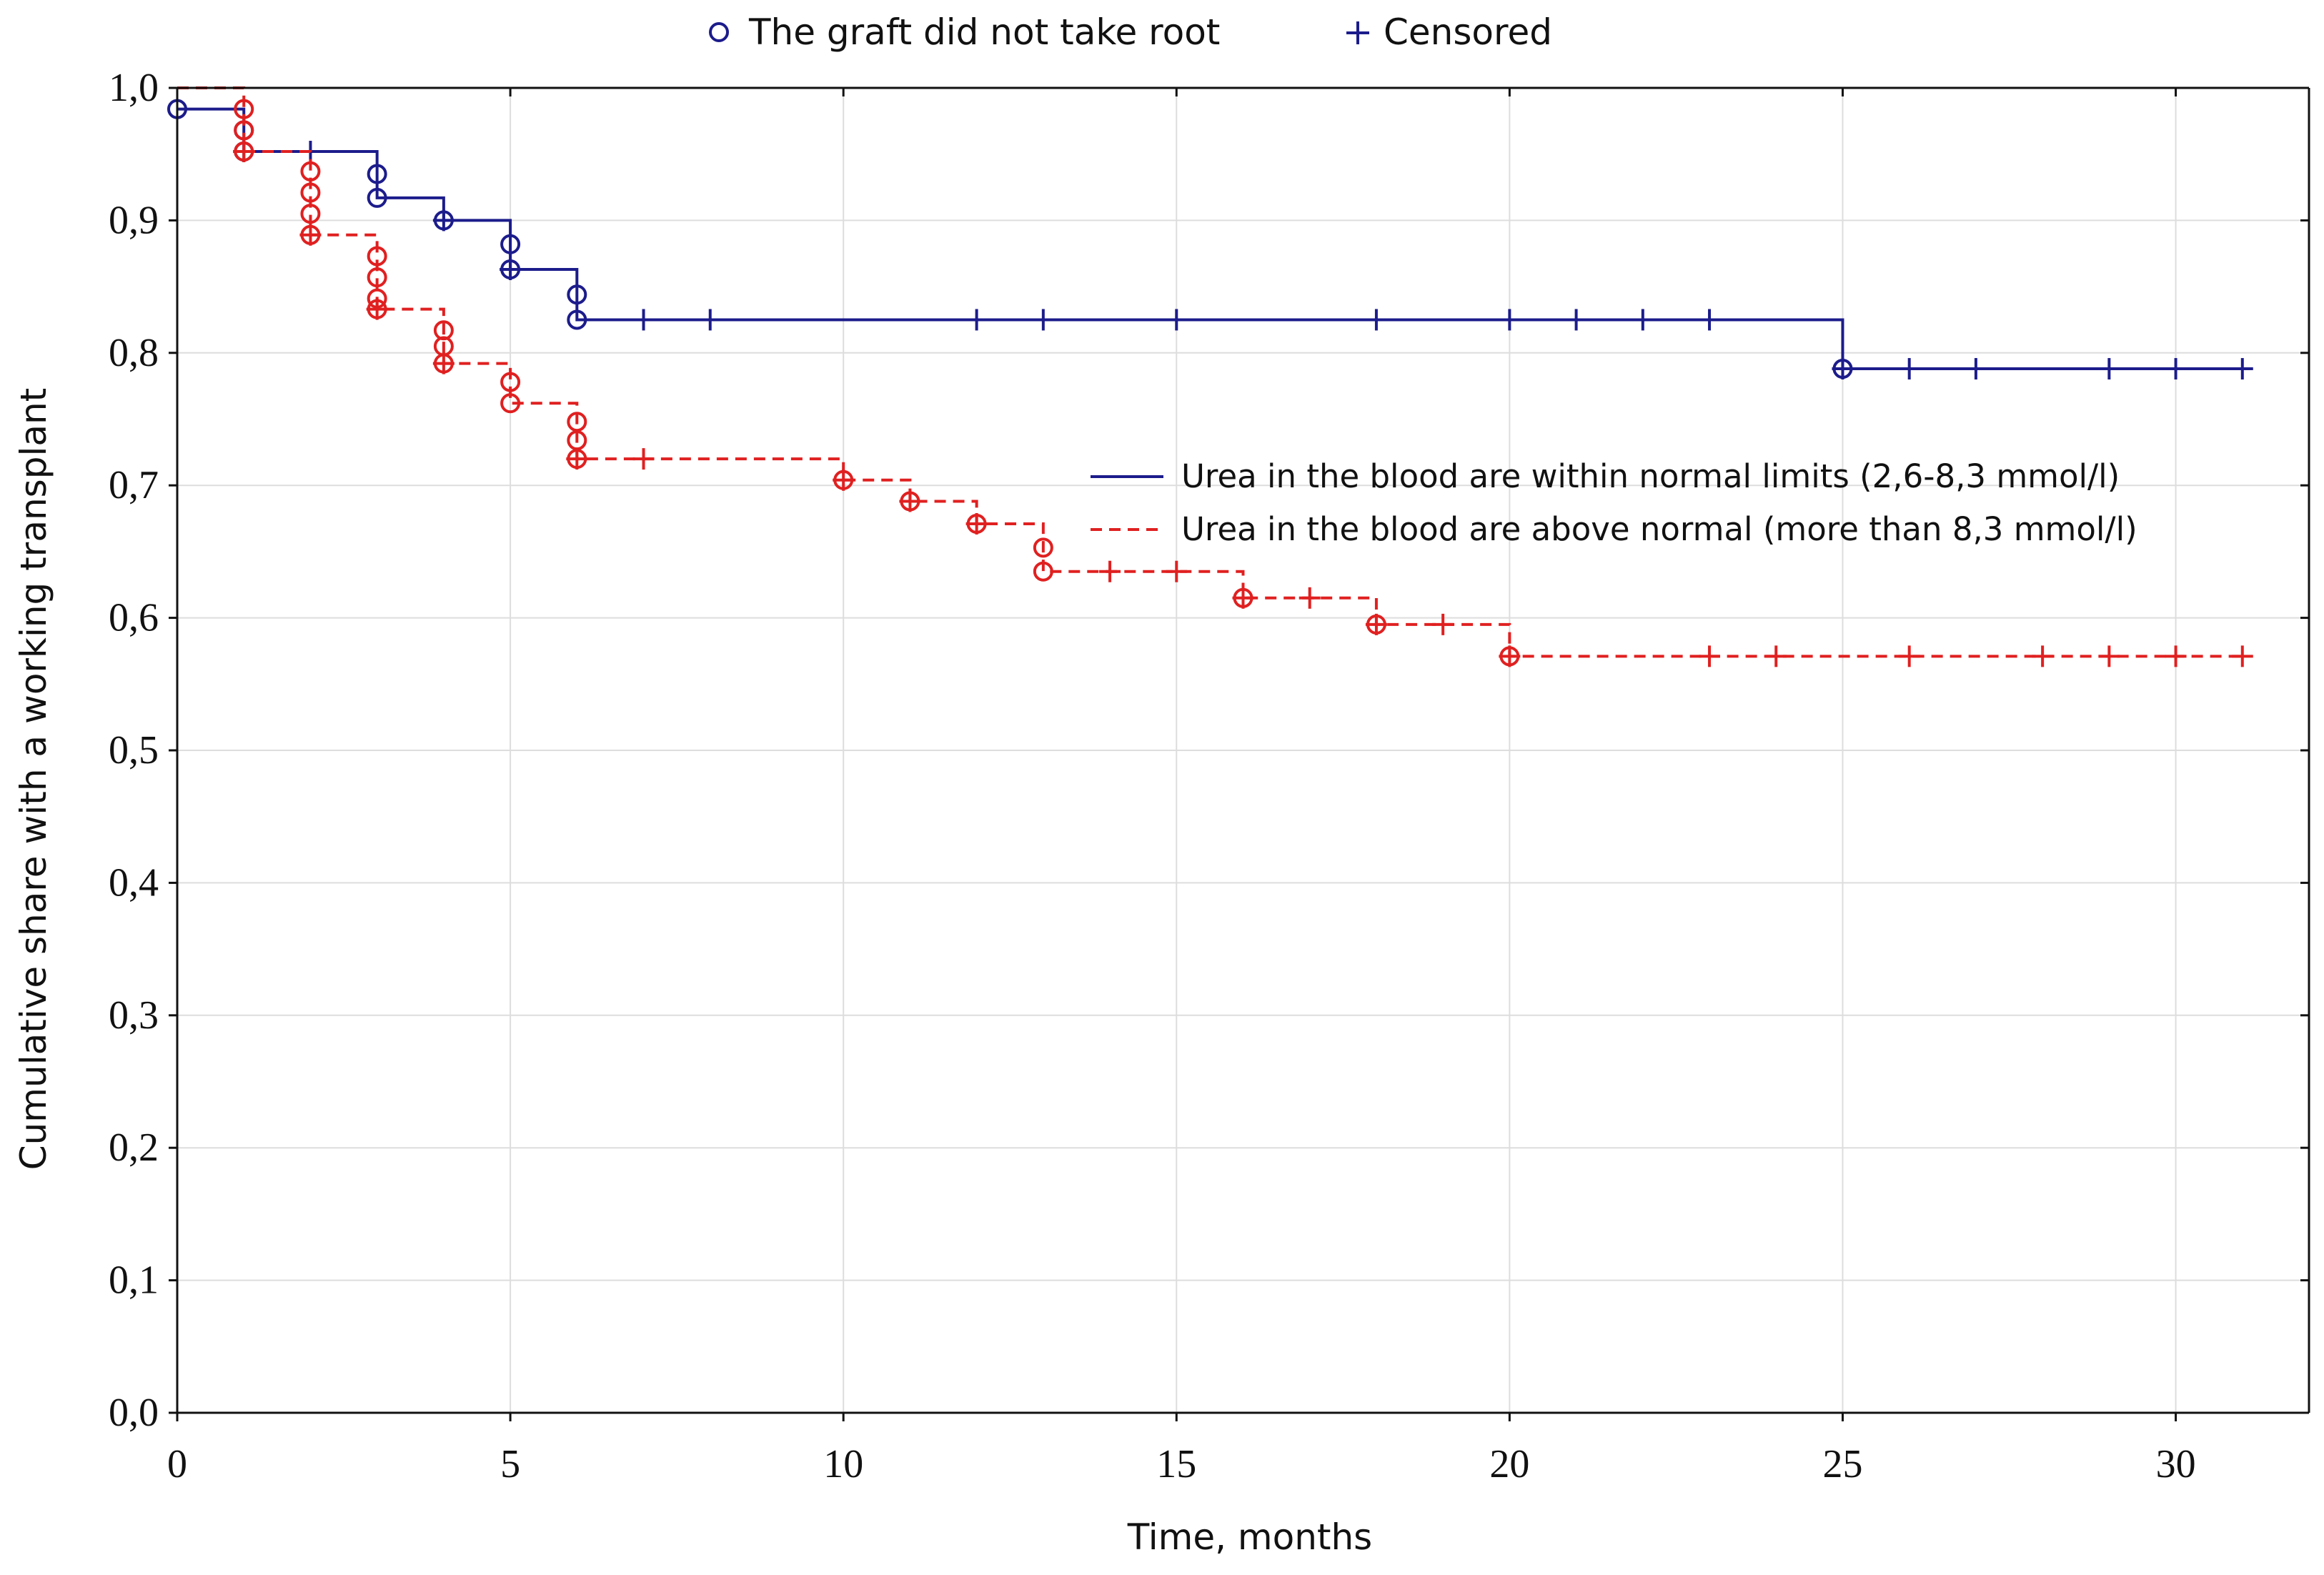  Describe the element at coordinates (134, 882) in the screenshot. I see `y-tick-label: 0,4` at that location.